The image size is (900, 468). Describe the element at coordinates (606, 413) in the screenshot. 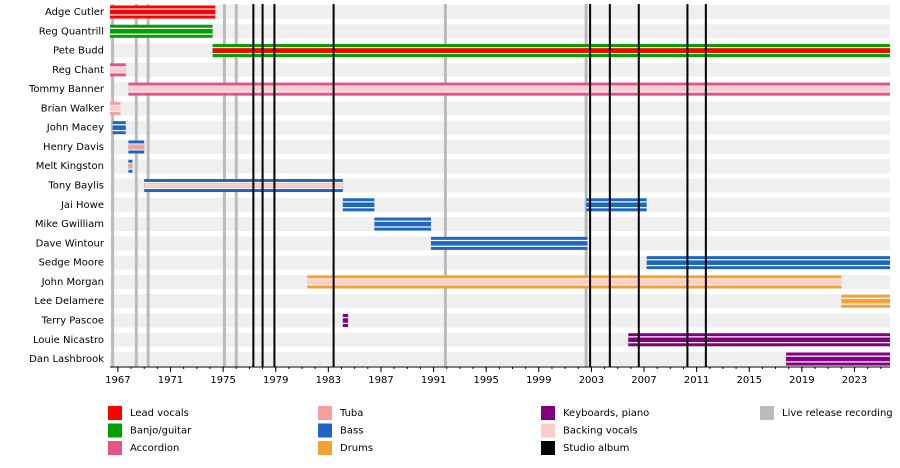

I see `legend-label: Keyboards, piano` at that location.